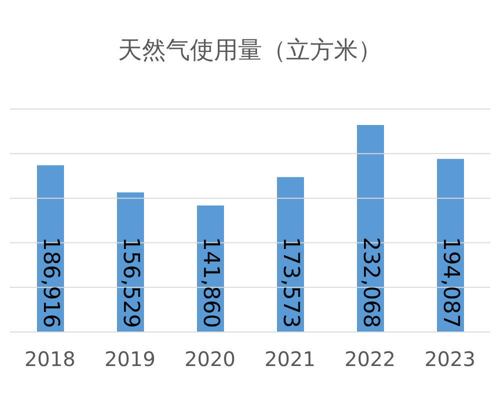  Describe the element at coordinates (250, 50) in the screenshot. I see `chart-title: 天然气使用量（立方米）` at that location.